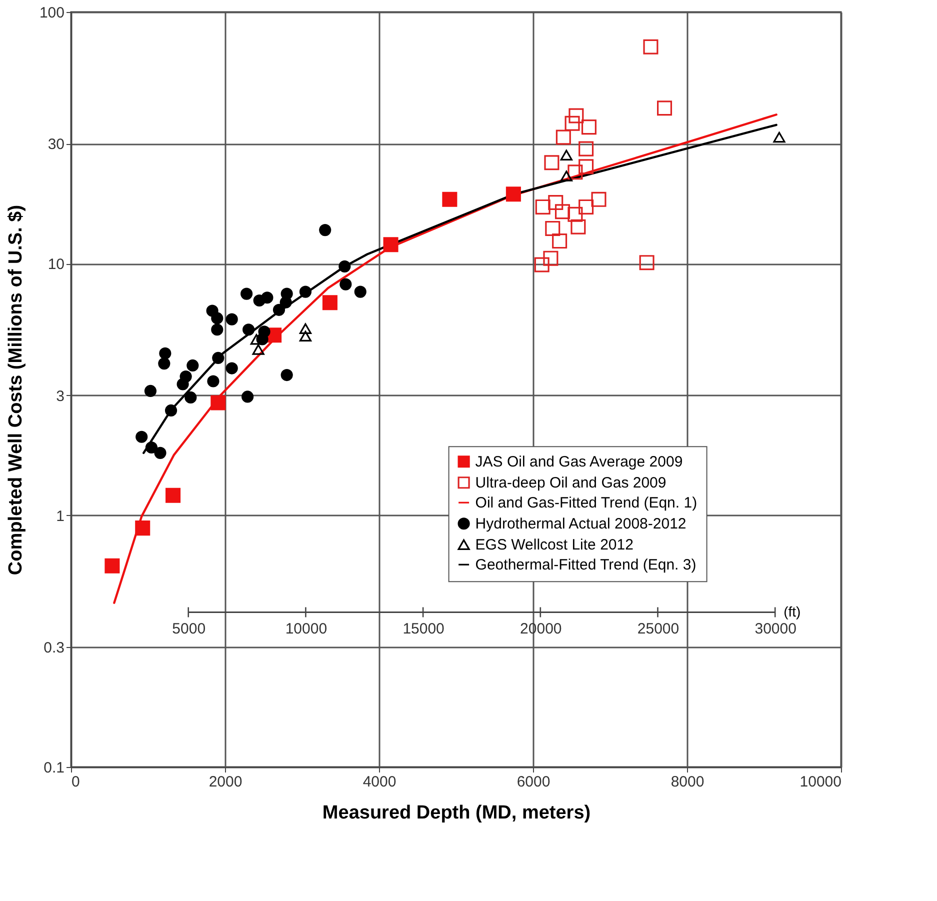 The width and height of the screenshot is (937, 901). I want to click on y-tick-label: 100, so click(51, 13).